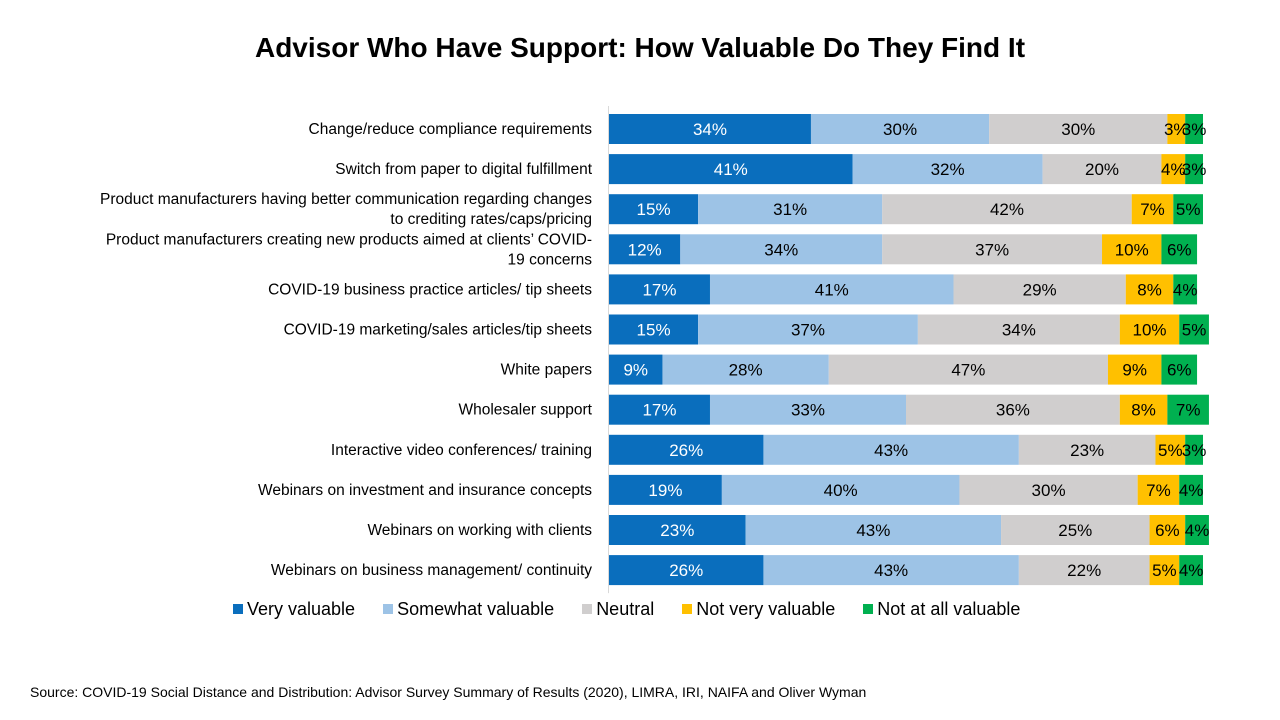  Describe the element at coordinates (766, 608) in the screenshot. I see `legend-label: Not very valuable` at that location.